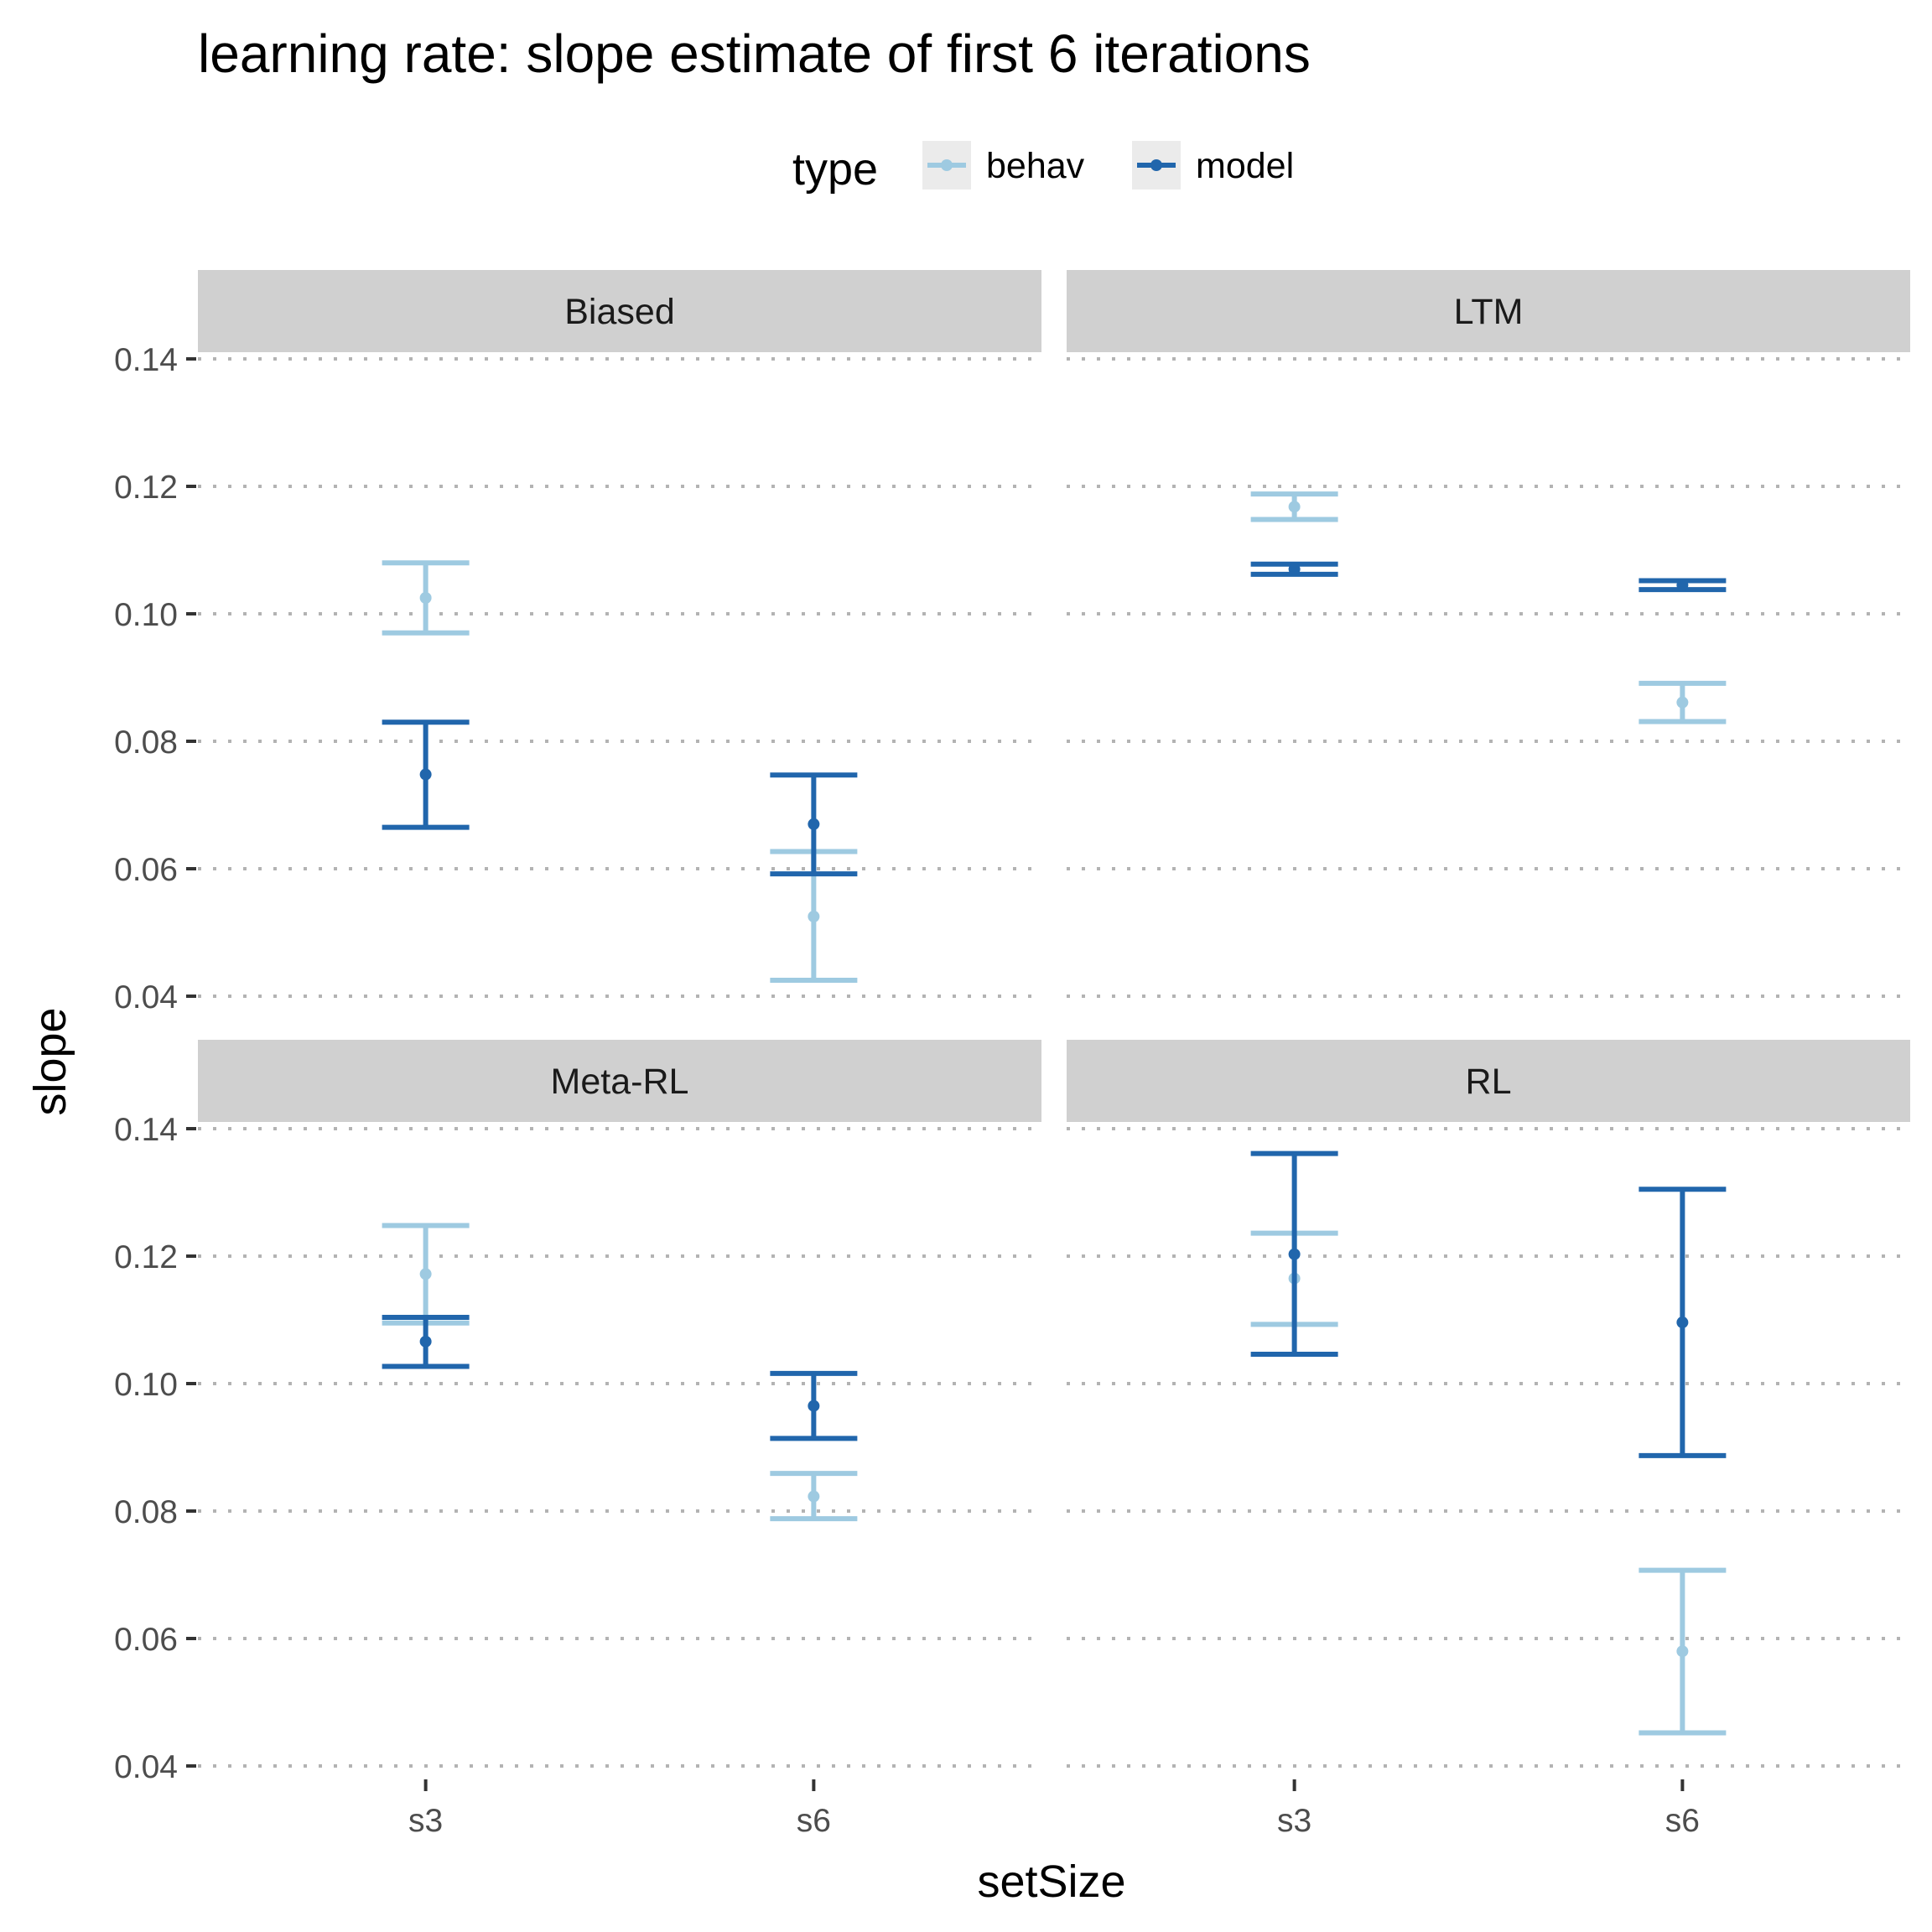  Describe the element at coordinates (50, 1061) in the screenshot. I see `y-axis-title: slope` at that location.